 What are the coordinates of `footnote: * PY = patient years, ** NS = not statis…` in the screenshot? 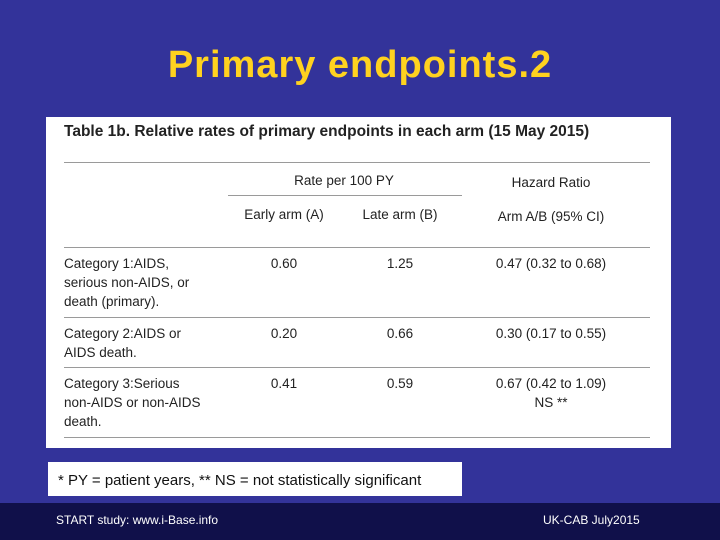 It's located at (255, 479).